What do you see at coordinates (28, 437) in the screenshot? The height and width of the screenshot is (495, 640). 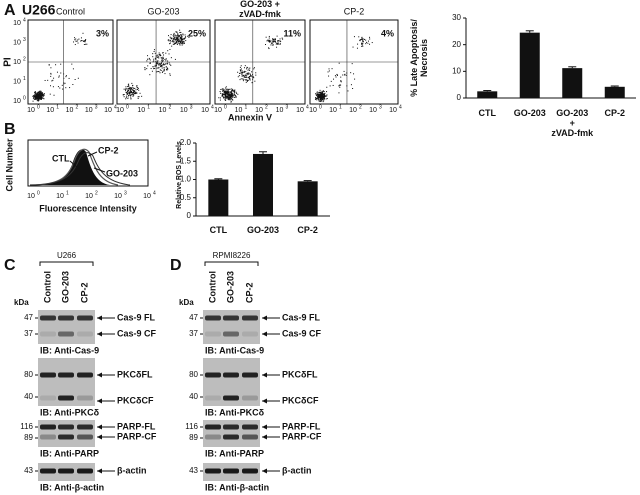 I see `mw-marker: 89` at bounding box center [28, 437].